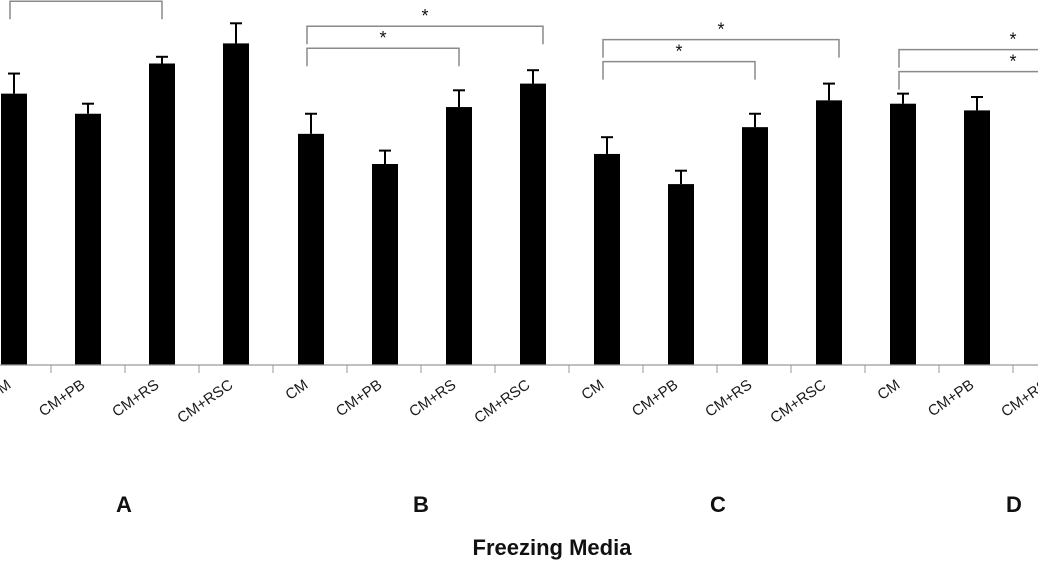 The height and width of the screenshot is (576, 1038). Describe the element at coordinates (385, 264) in the screenshot. I see `bar-b-cm-pb` at that location.